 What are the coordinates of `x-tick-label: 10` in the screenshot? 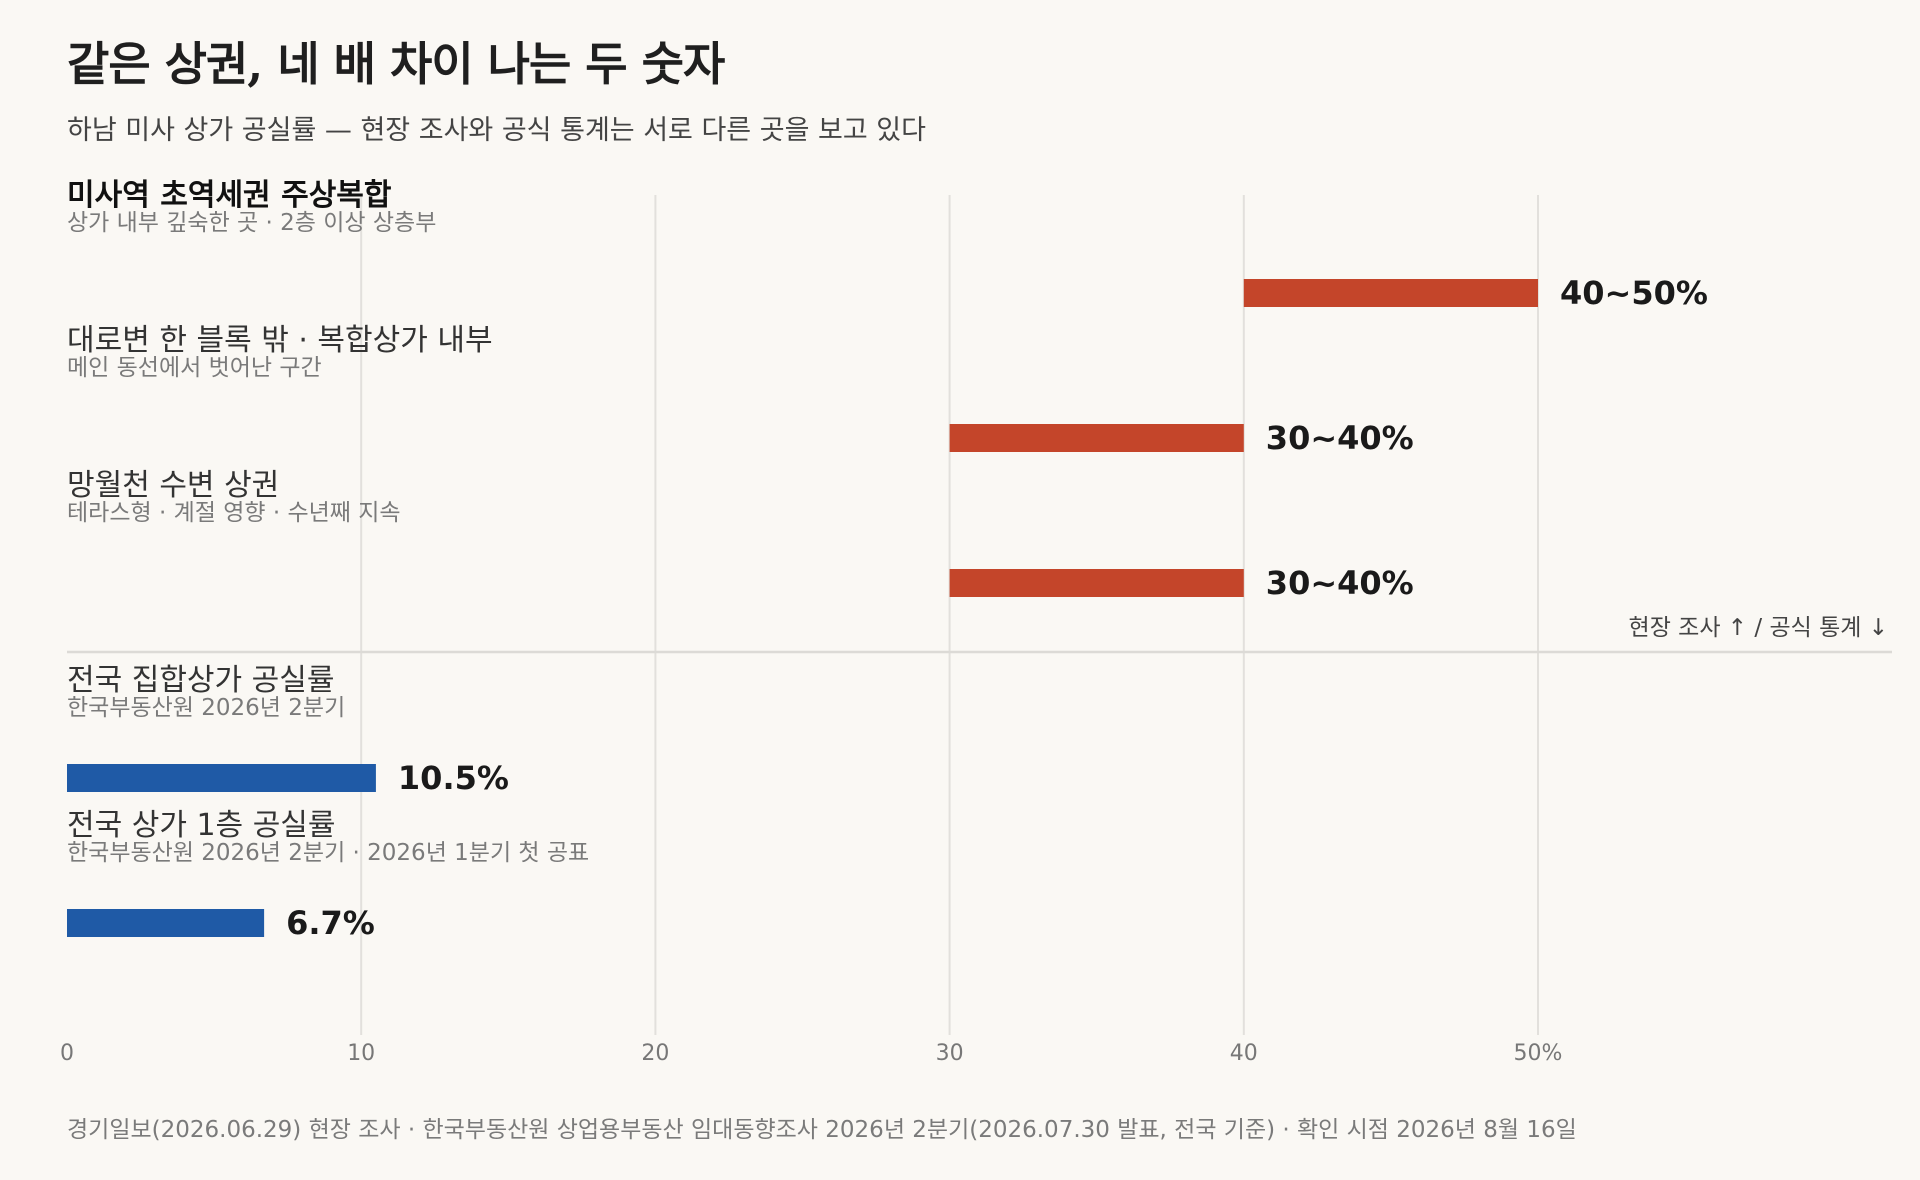 It's located at (361, 1053).